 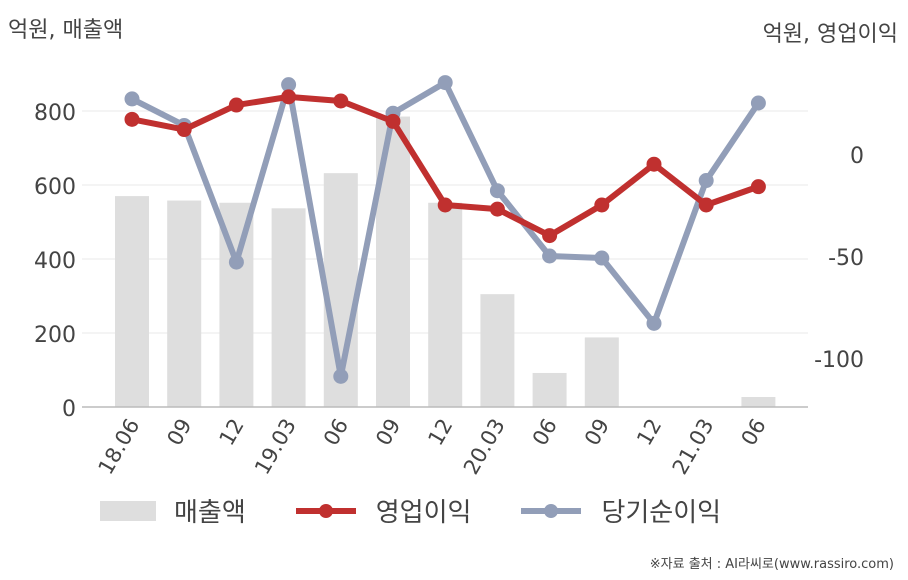 What do you see at coordinates (210, 513) in the screenshot?
I see `legend-label-sales: 매출액` at bounding box center [210, 513].